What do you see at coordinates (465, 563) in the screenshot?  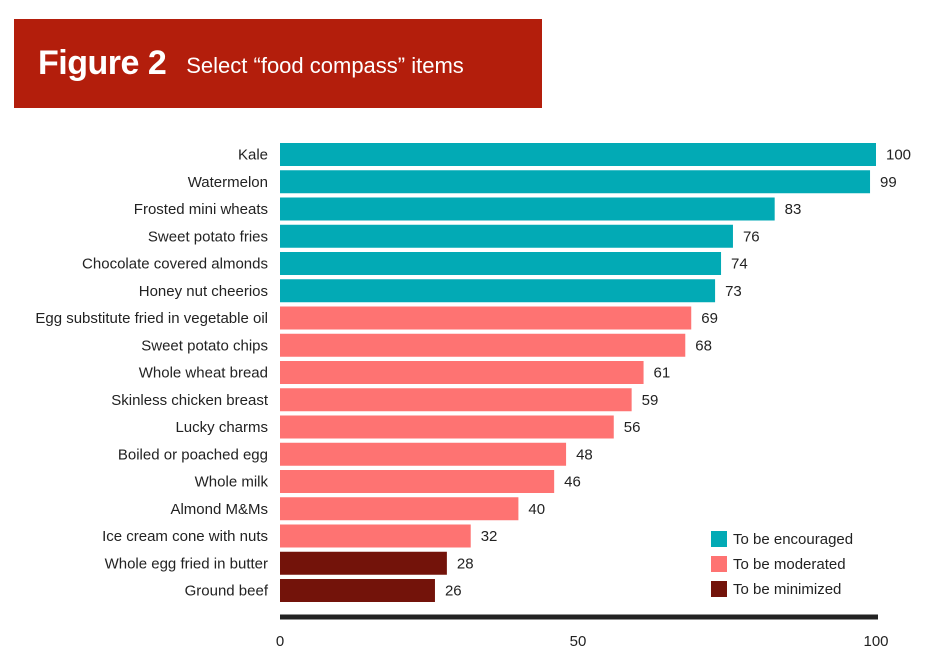 I see `value-label: 28` at bounding box center [465, 563].